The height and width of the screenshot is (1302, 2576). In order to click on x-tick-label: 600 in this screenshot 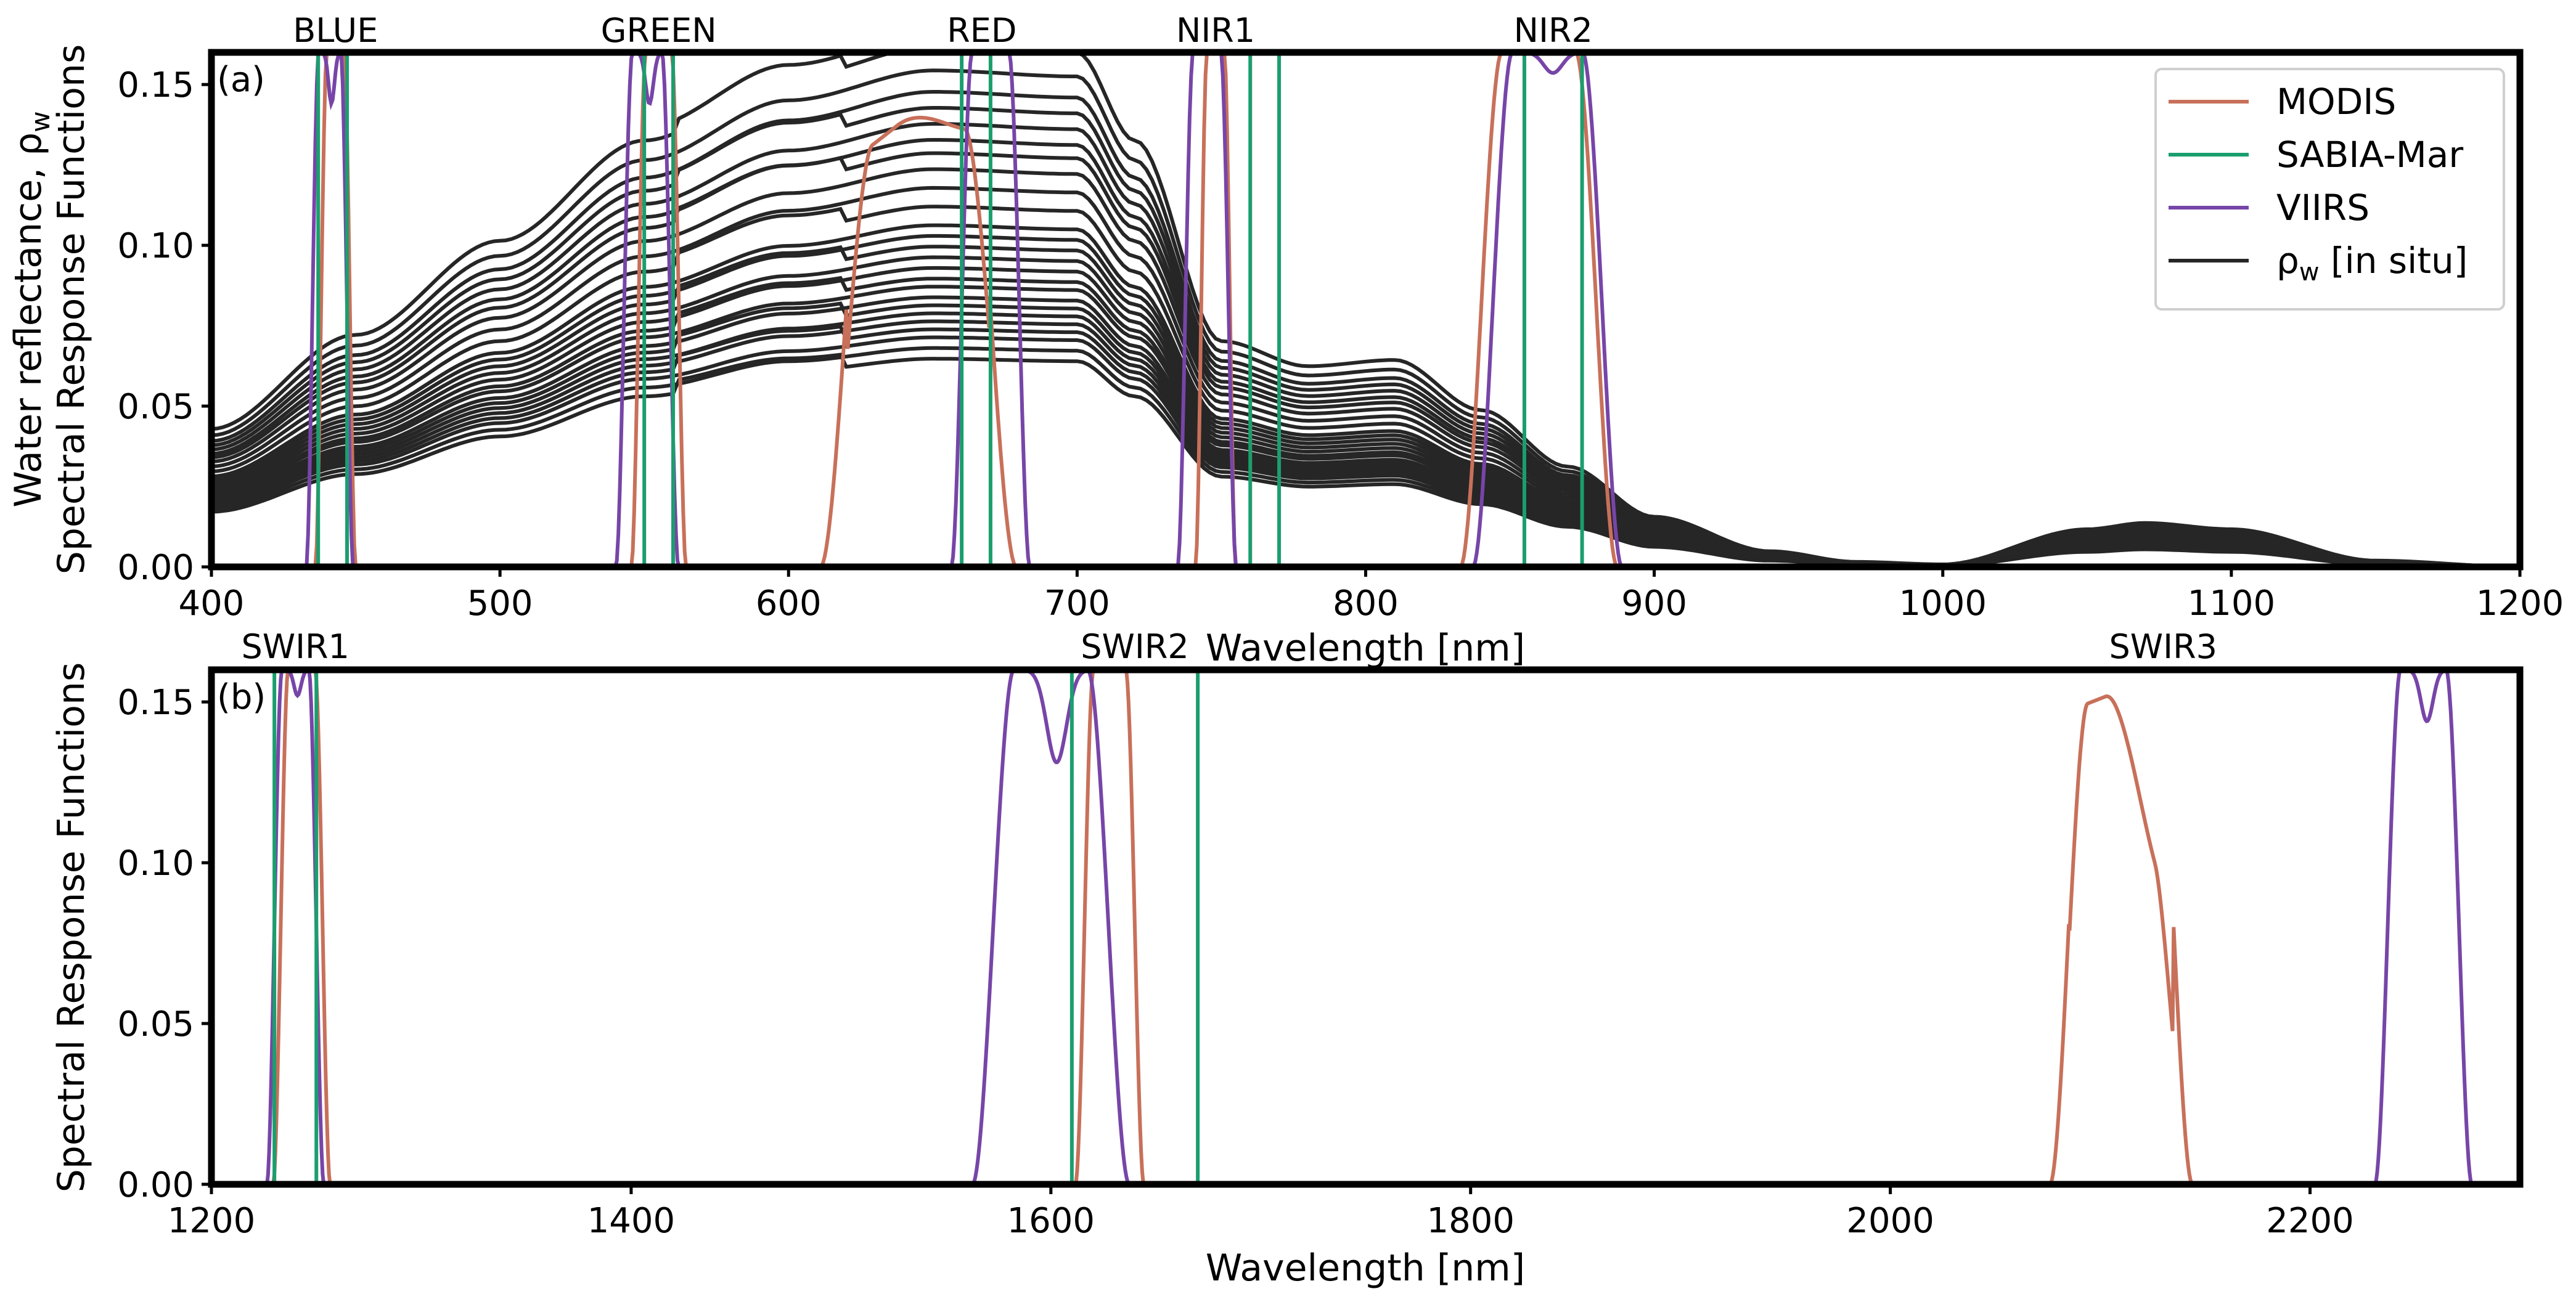, I will do `click(789, 604)`.